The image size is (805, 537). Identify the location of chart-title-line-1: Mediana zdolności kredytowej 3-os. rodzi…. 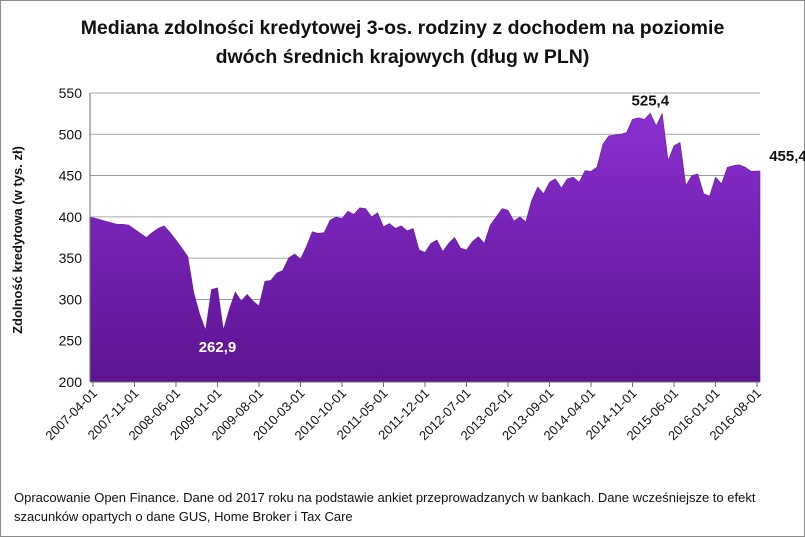
(402, 28).